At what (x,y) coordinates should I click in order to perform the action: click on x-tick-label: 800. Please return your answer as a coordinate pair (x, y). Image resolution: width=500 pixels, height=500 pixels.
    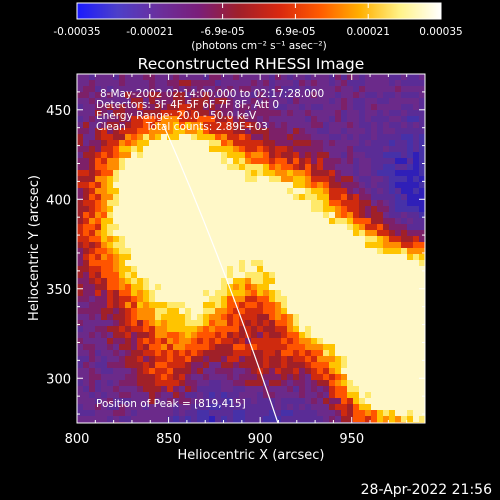
    Looking at the image, I should click on (77, 439).